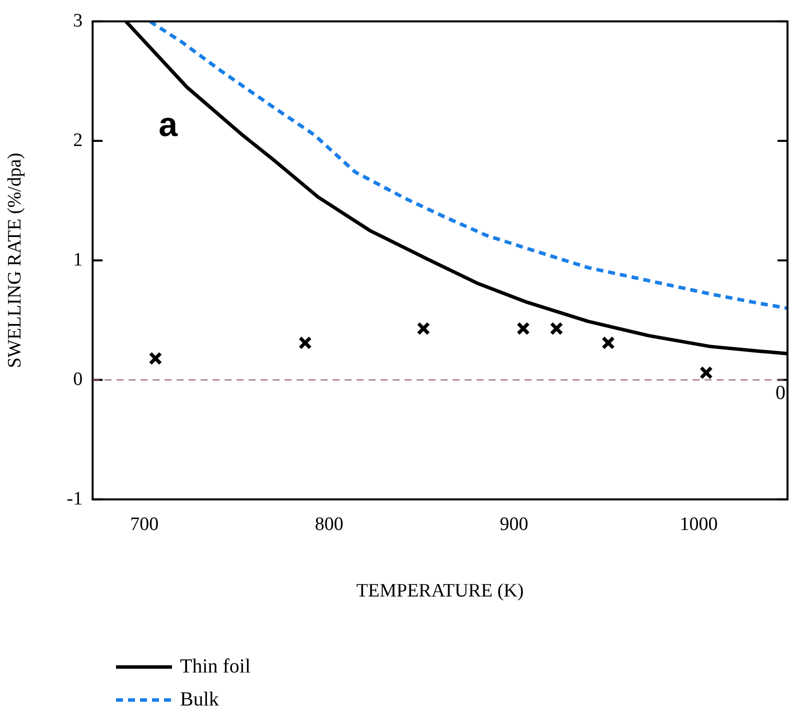 Image resolution: width=798 pixels, height=711 pixels. What do you see at coordinates (15, 260) in the screenshot?
I see `y-axis-title: SWELLING RATE (%/dpa)` at bounding box center [15, 260].